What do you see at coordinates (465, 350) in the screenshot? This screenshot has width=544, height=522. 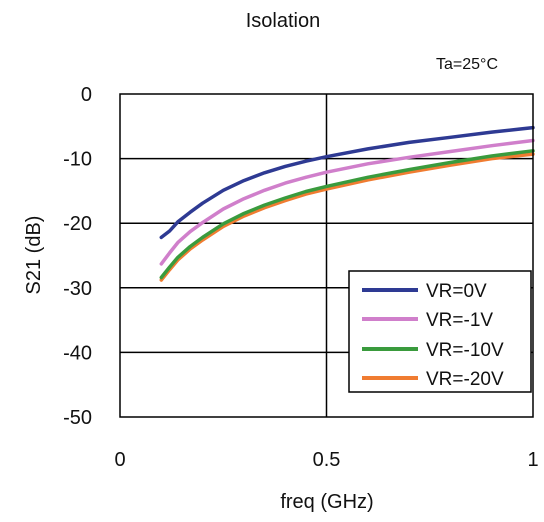 I see `legend-label: VR=-10V` at bounding box center [465, 350].